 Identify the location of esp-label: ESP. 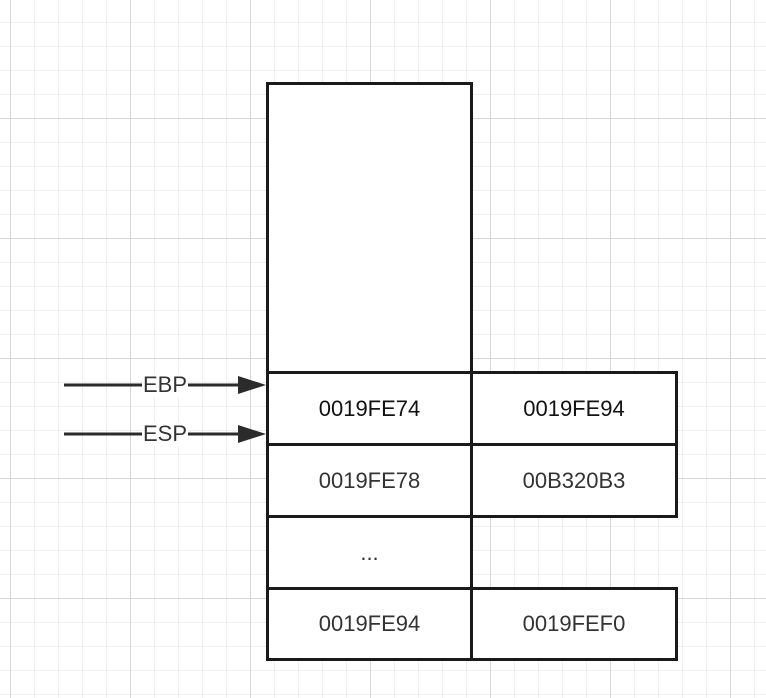
(165, 433).